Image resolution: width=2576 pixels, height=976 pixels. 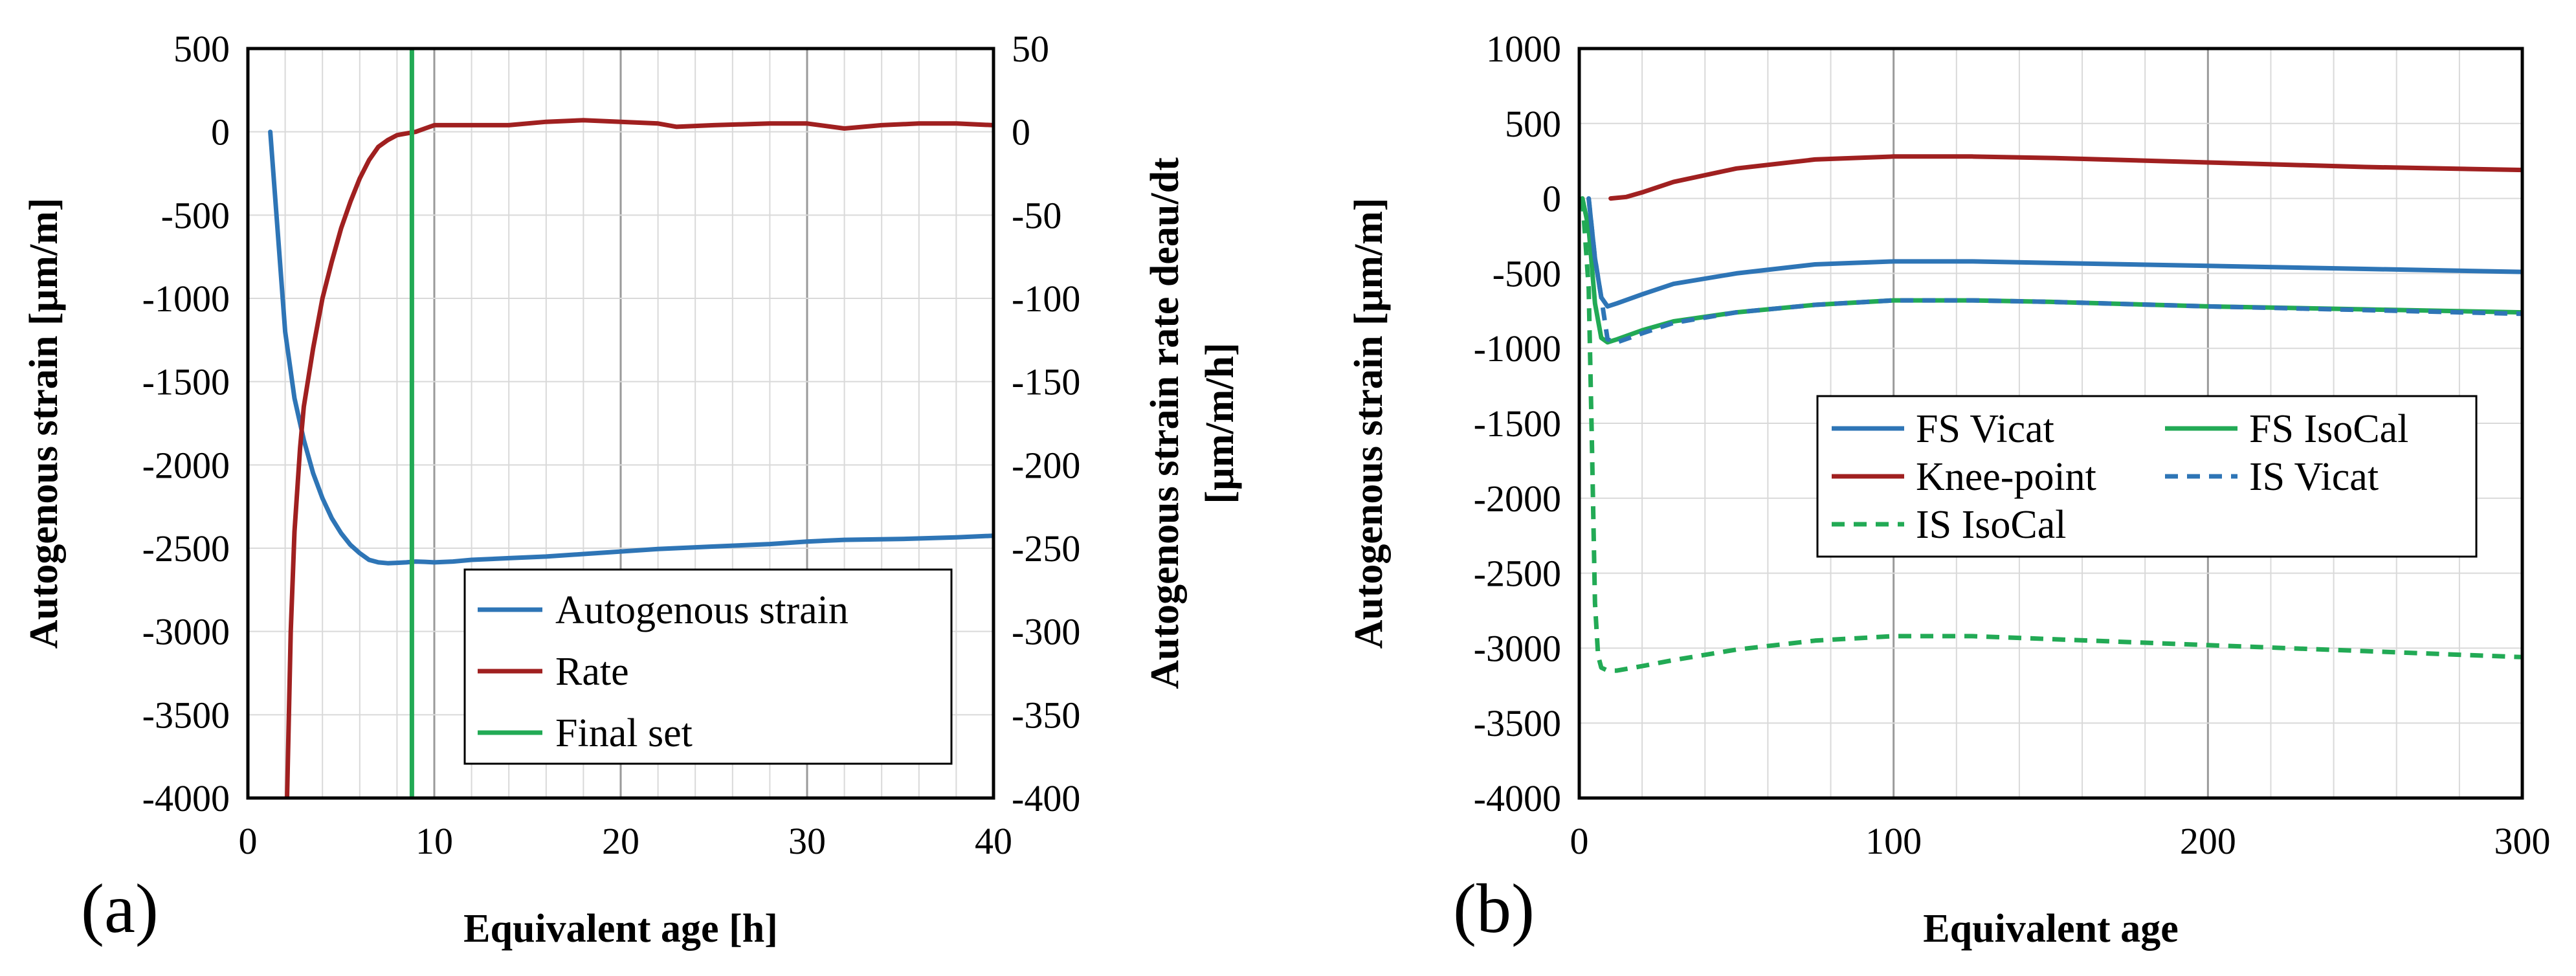 I want to click on panel-a-bottom-tick-label: 20, so click(x=620, y=841).